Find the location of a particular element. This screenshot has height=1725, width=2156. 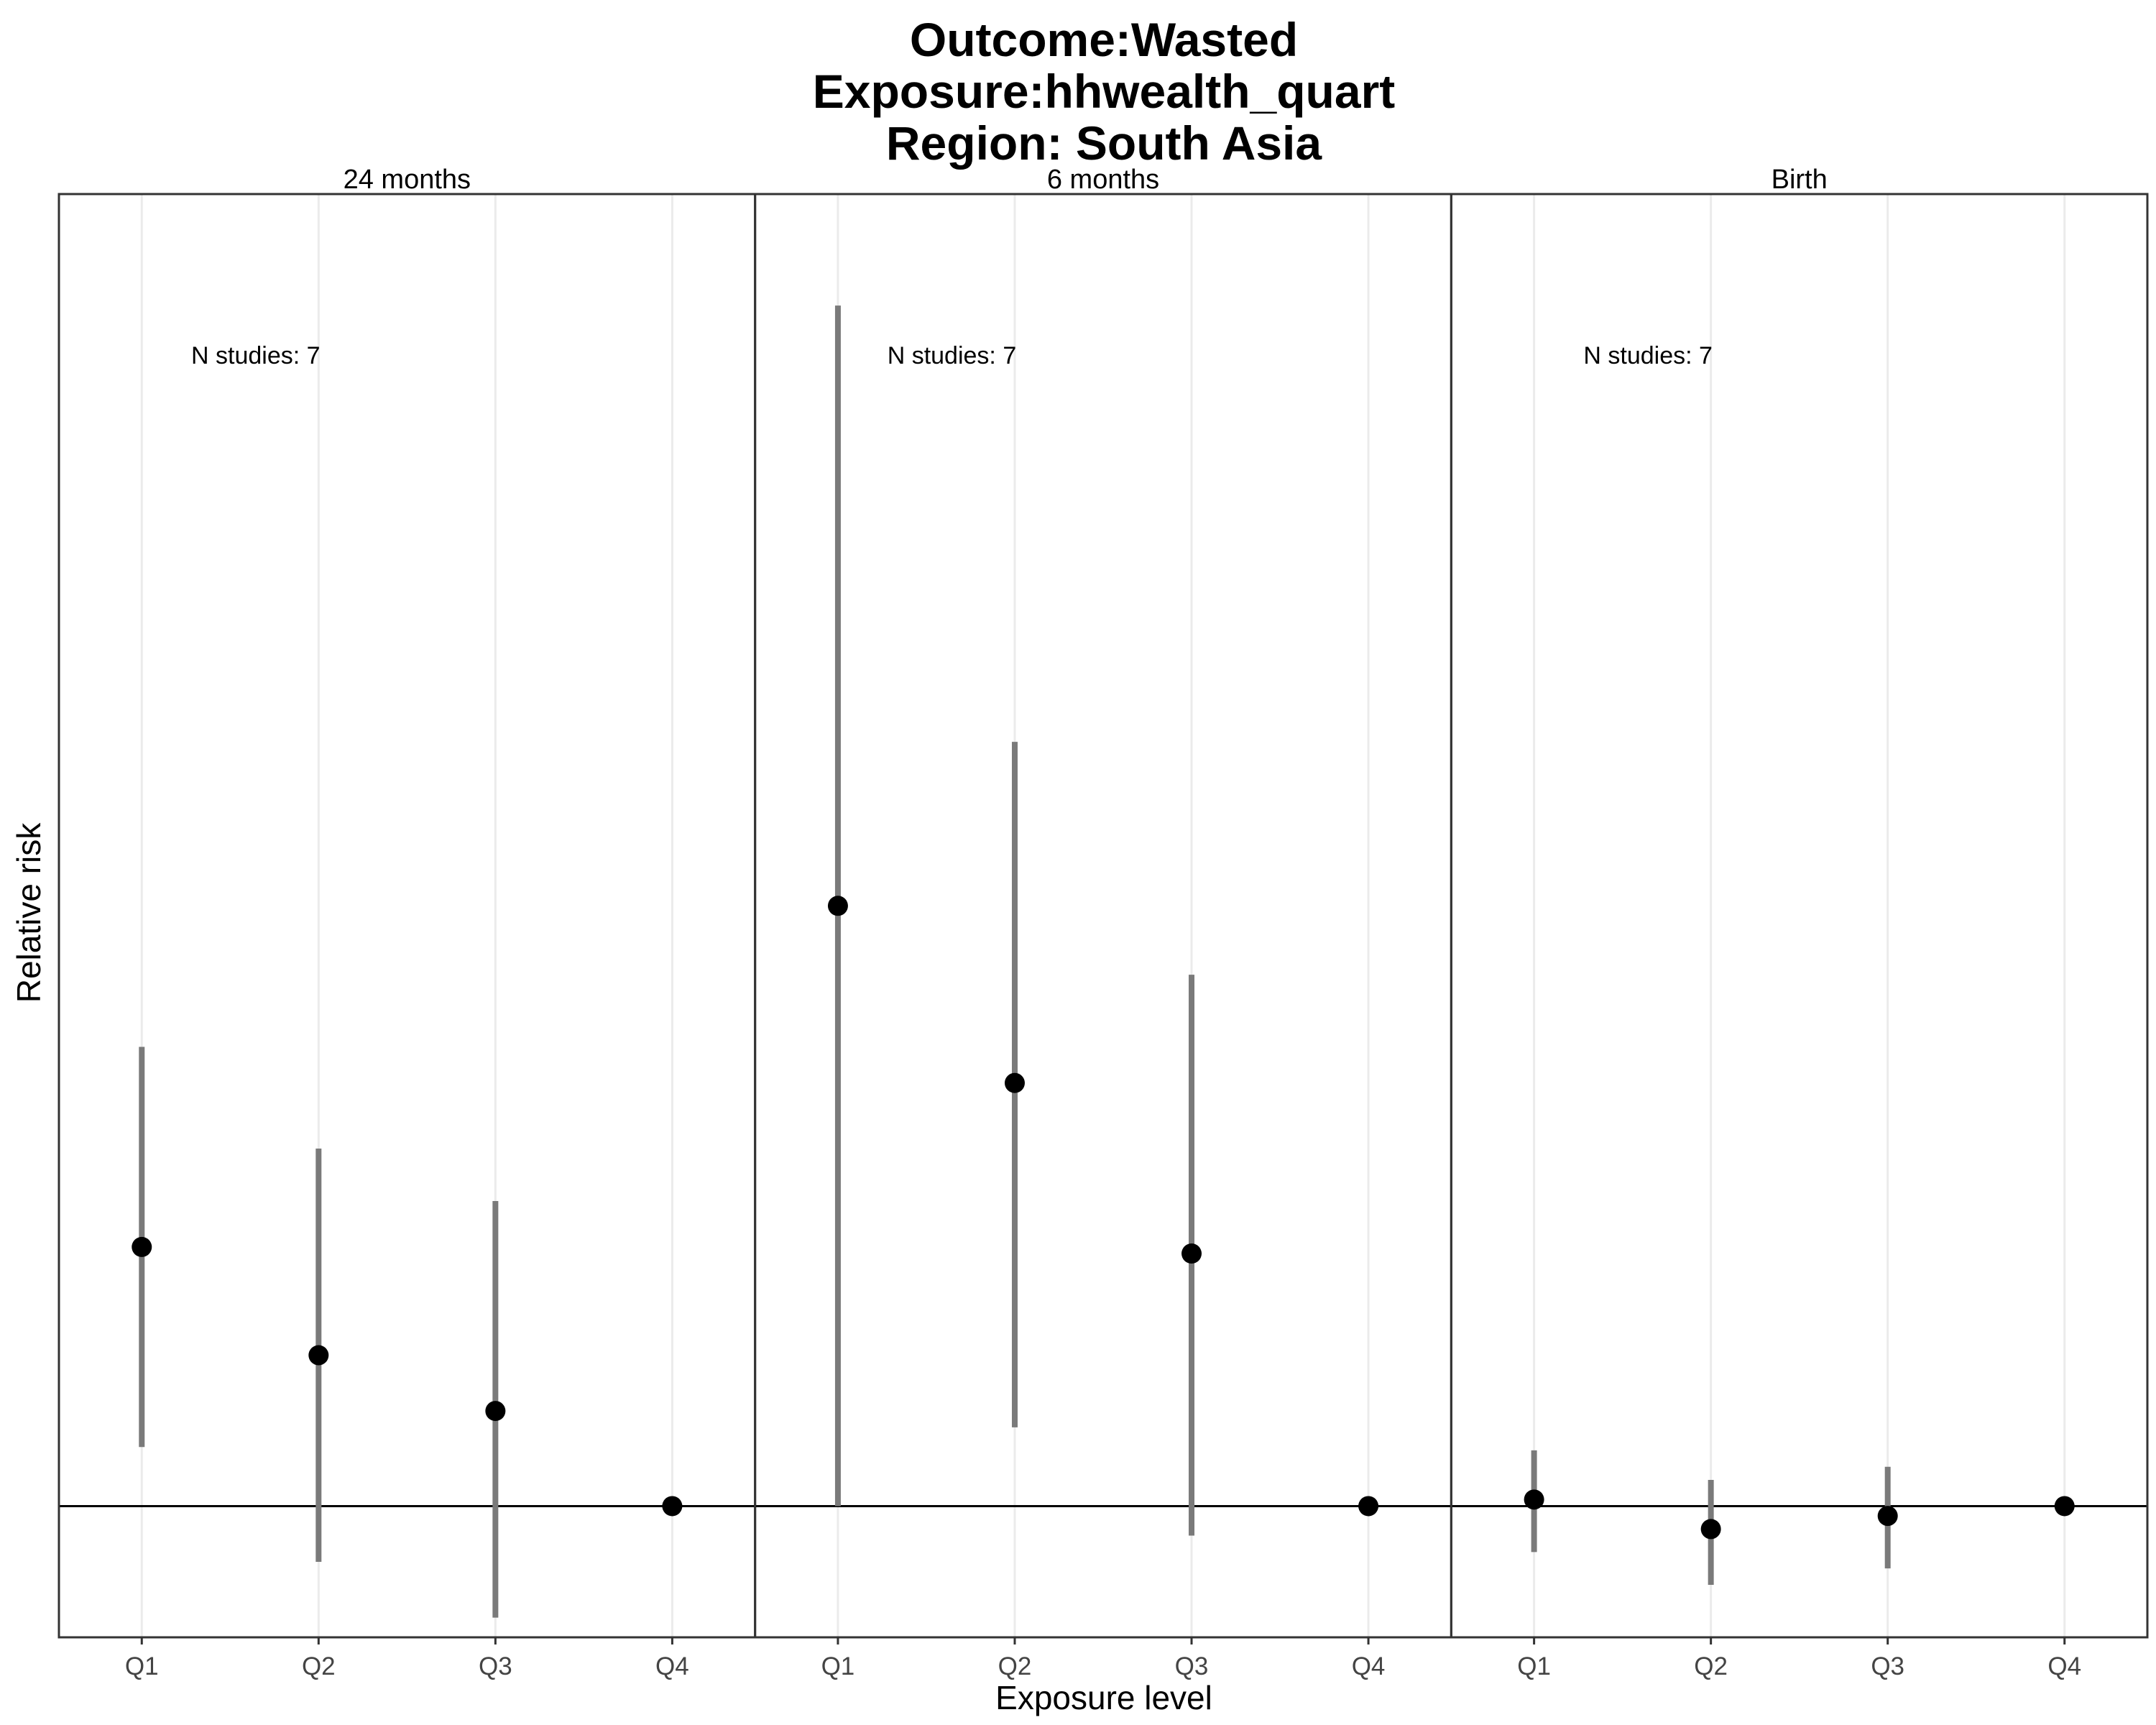

y-axis-title: Relative risk is located at coordinates (28, 912).